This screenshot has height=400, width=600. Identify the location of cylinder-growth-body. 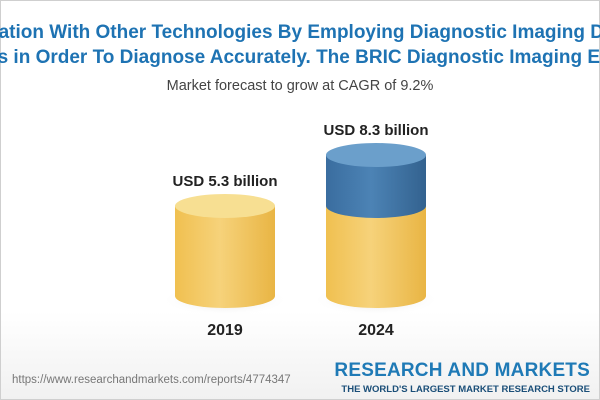
(376, 186).